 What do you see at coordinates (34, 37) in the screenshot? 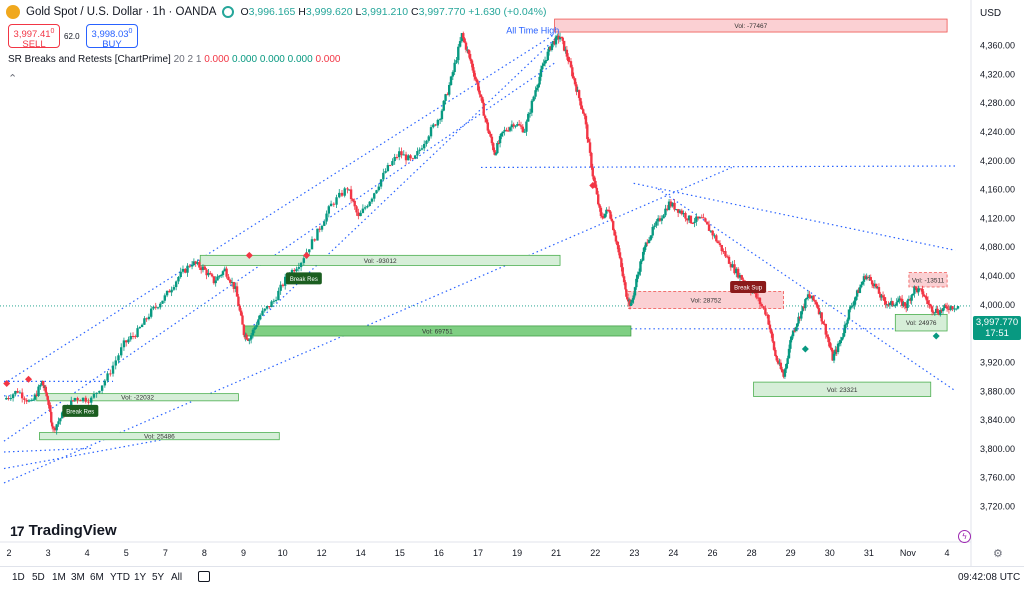
I see `sell-button: 3,997.410 SELL` at bounding box center [34, 37].